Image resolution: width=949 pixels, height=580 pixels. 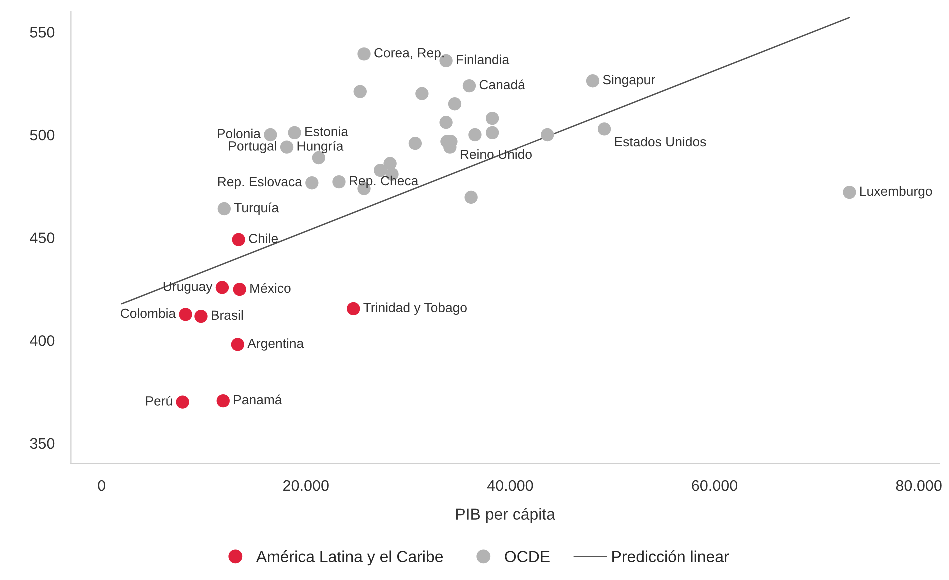 What do you see at coordinates (42, 340) in the screenshot?
I see `y-tick-label: 400` at bounding box center [42, 340].